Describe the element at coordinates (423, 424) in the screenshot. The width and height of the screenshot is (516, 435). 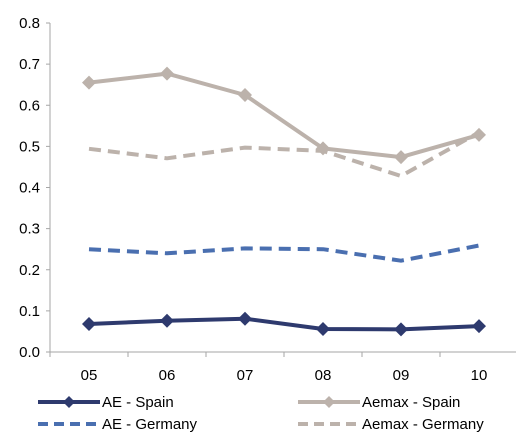
I see `legend-label: Aemax - Germany` at that location.